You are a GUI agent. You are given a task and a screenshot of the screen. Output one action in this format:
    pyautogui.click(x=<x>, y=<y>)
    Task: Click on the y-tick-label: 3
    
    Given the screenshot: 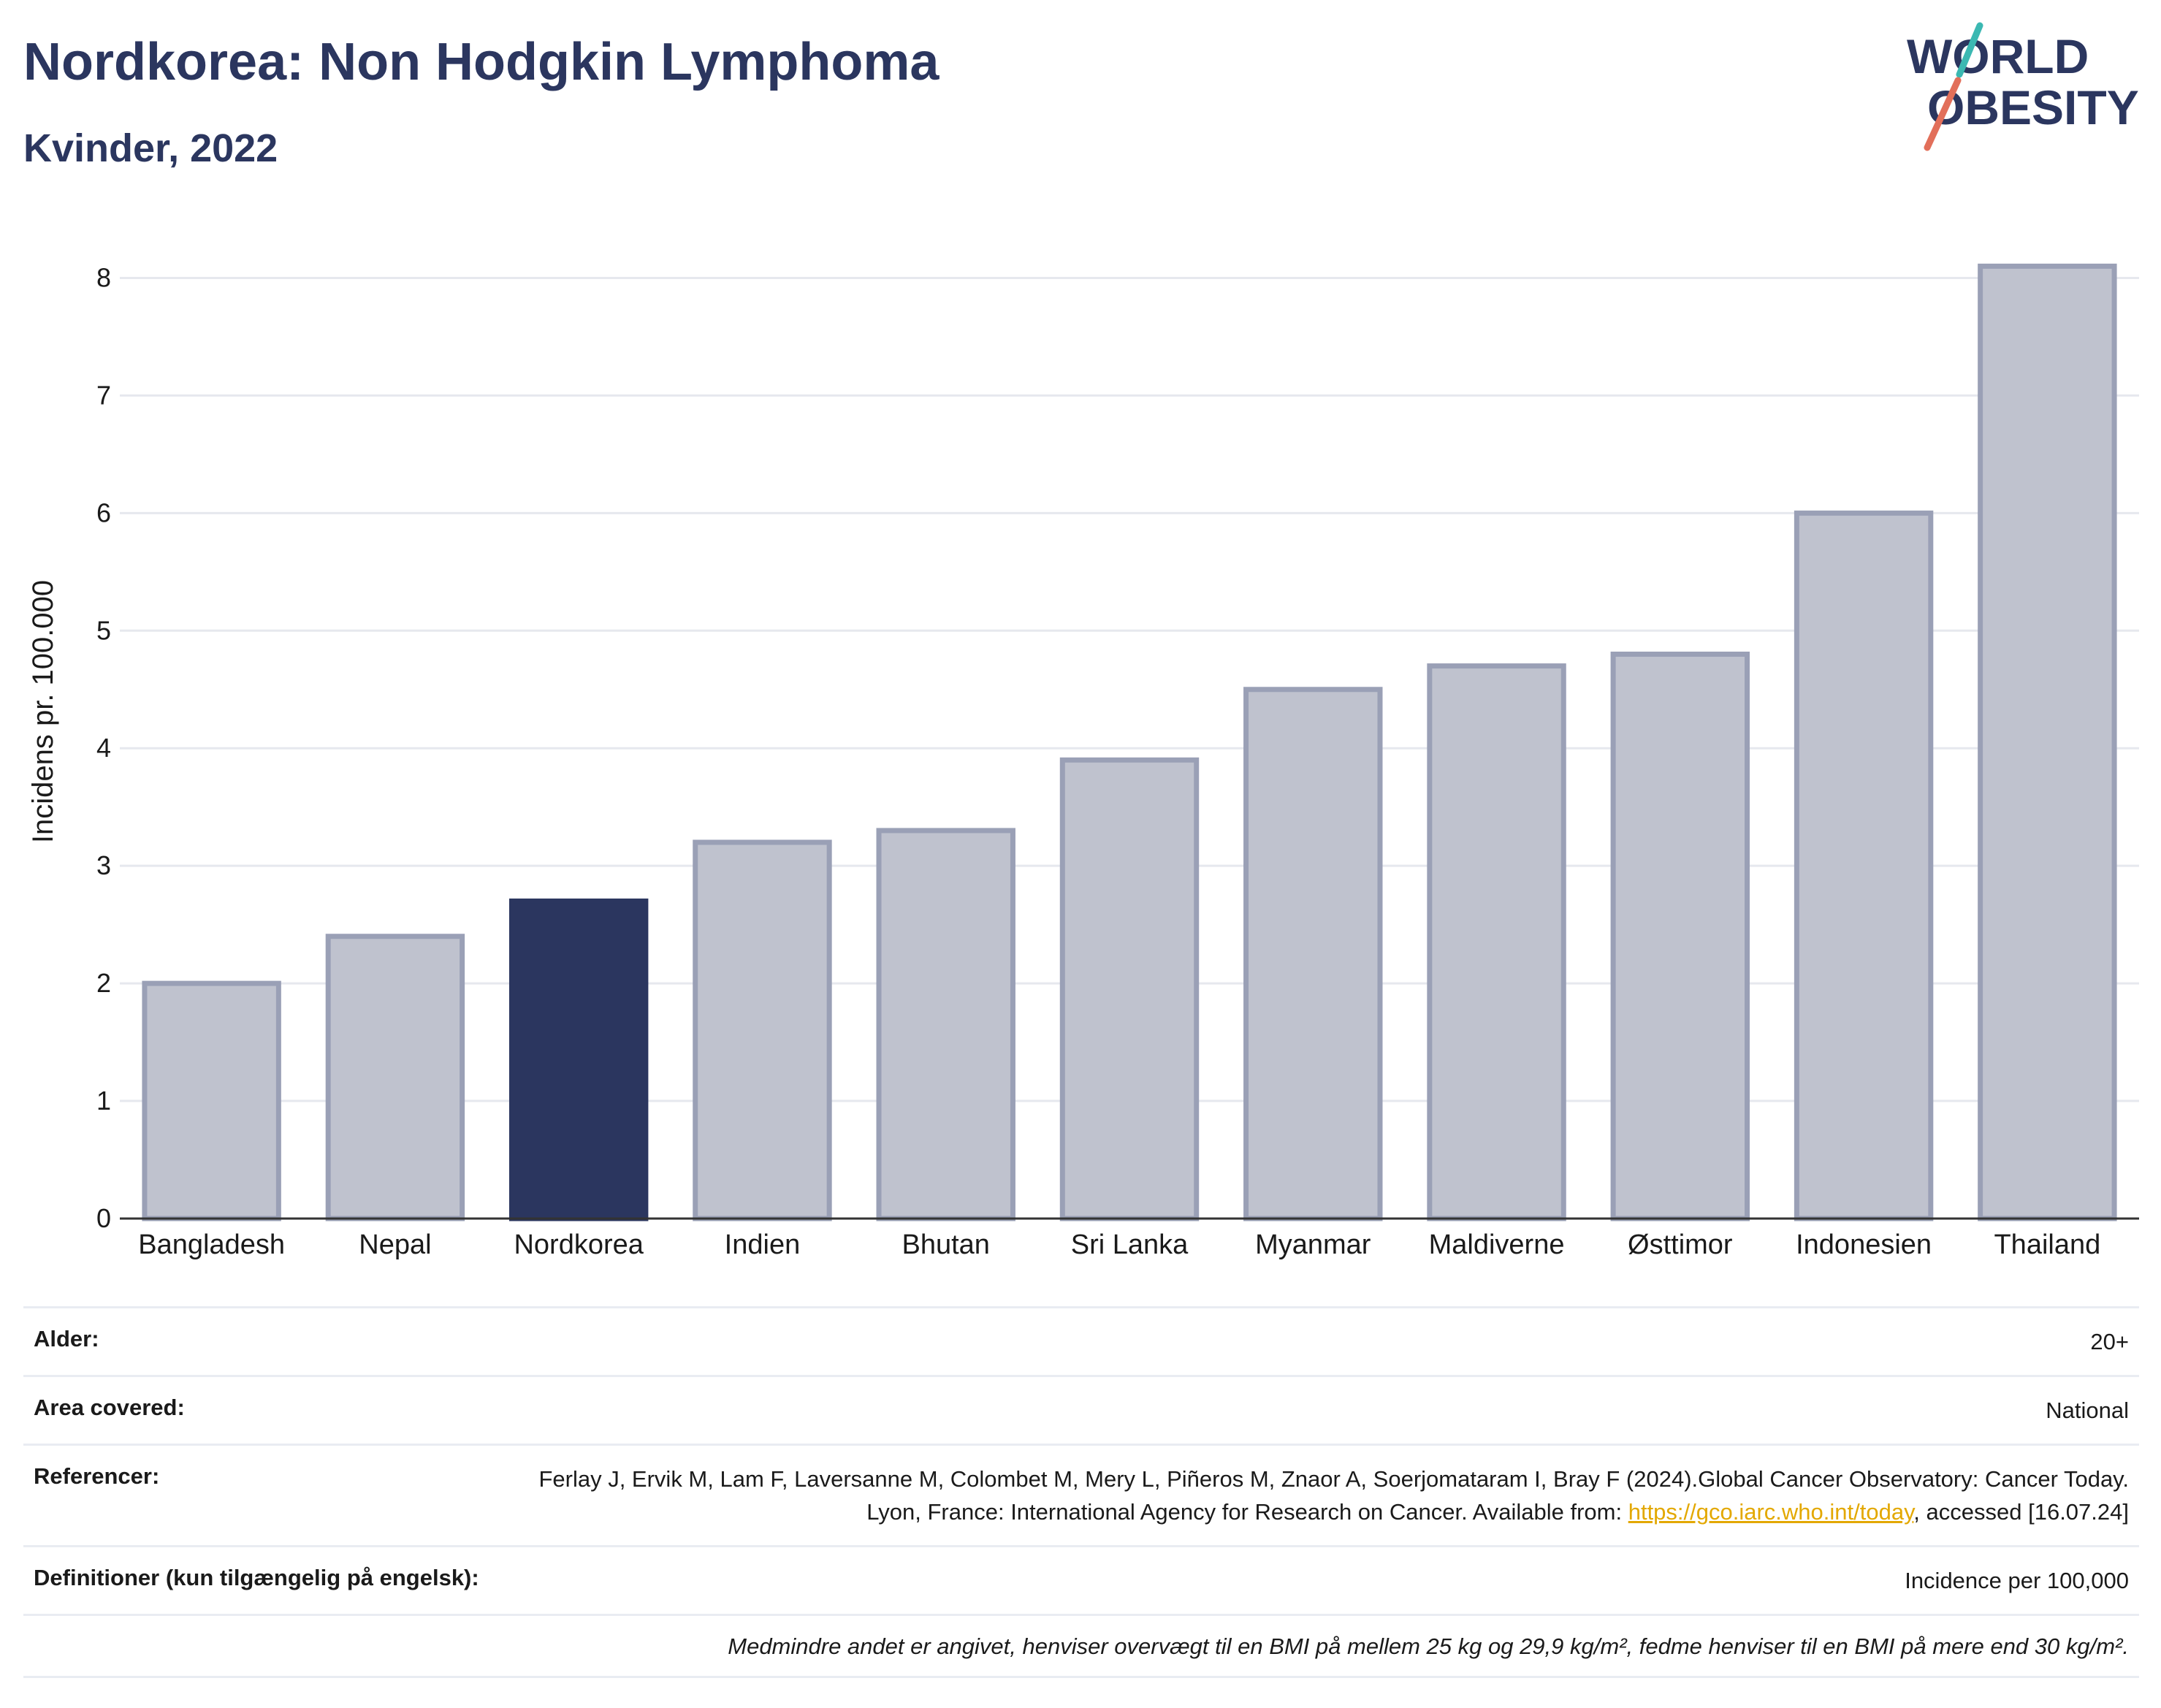 What is the action you would take?
    pyautogui.click(x=103, y=865)
    